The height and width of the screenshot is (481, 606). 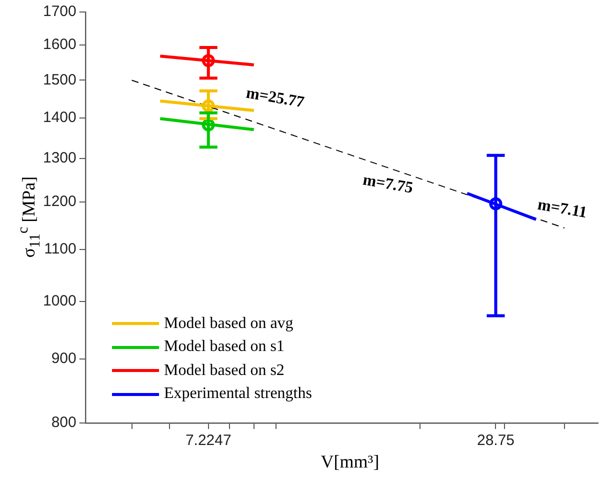 What do you see at coordinates (562, 209) in the screenshot?
I see `annotation: m=7.11` at bounding box center [562, 209].